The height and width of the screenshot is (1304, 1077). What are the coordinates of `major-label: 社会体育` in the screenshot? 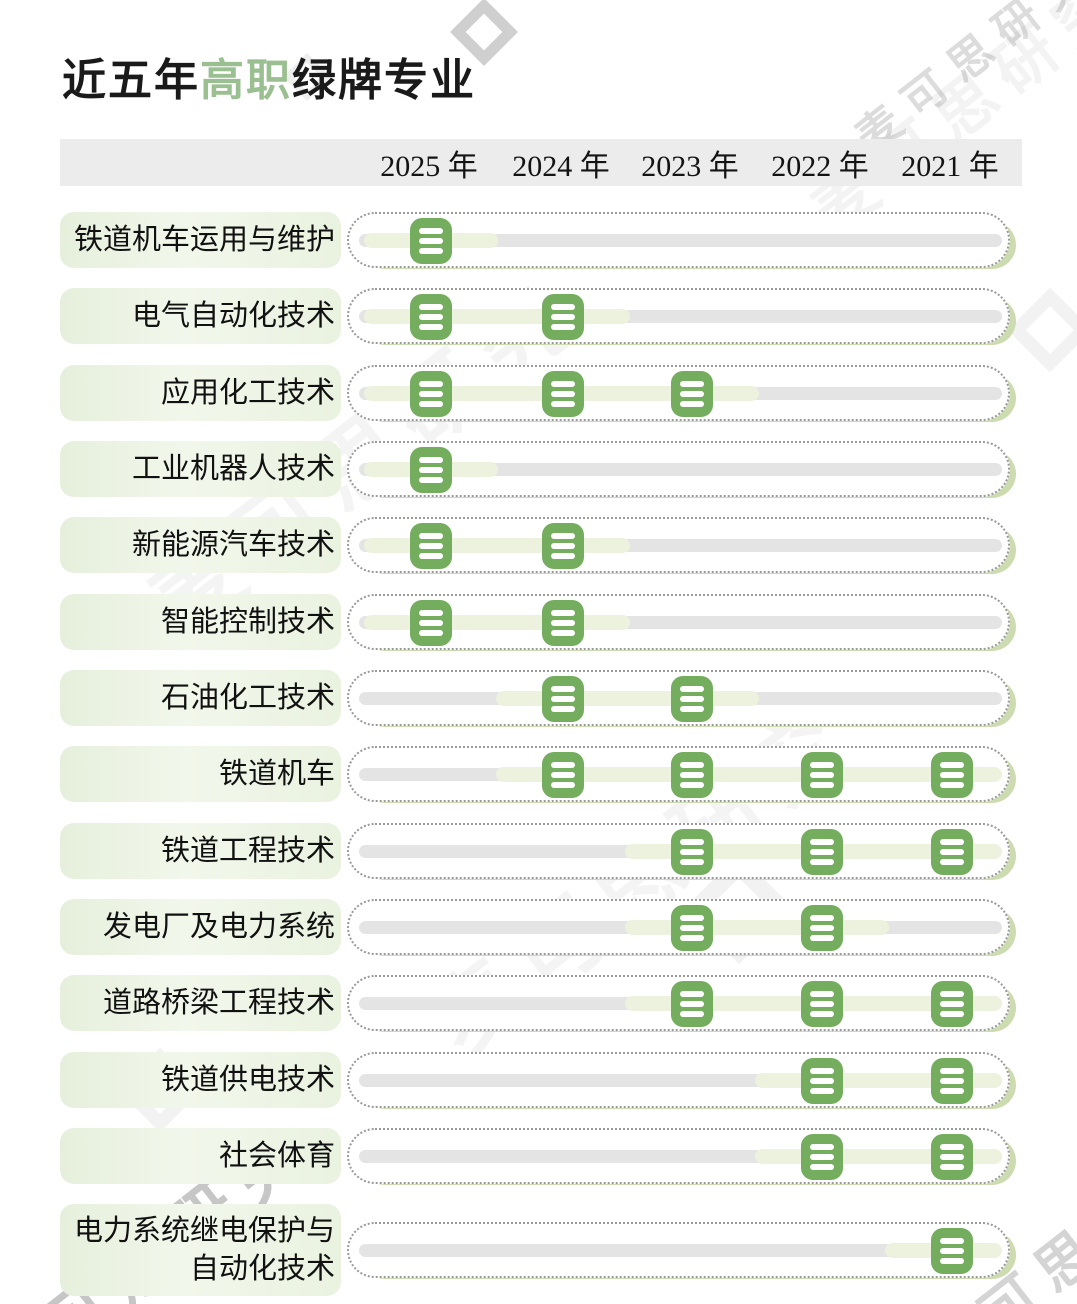 It's located at (200, 1156).